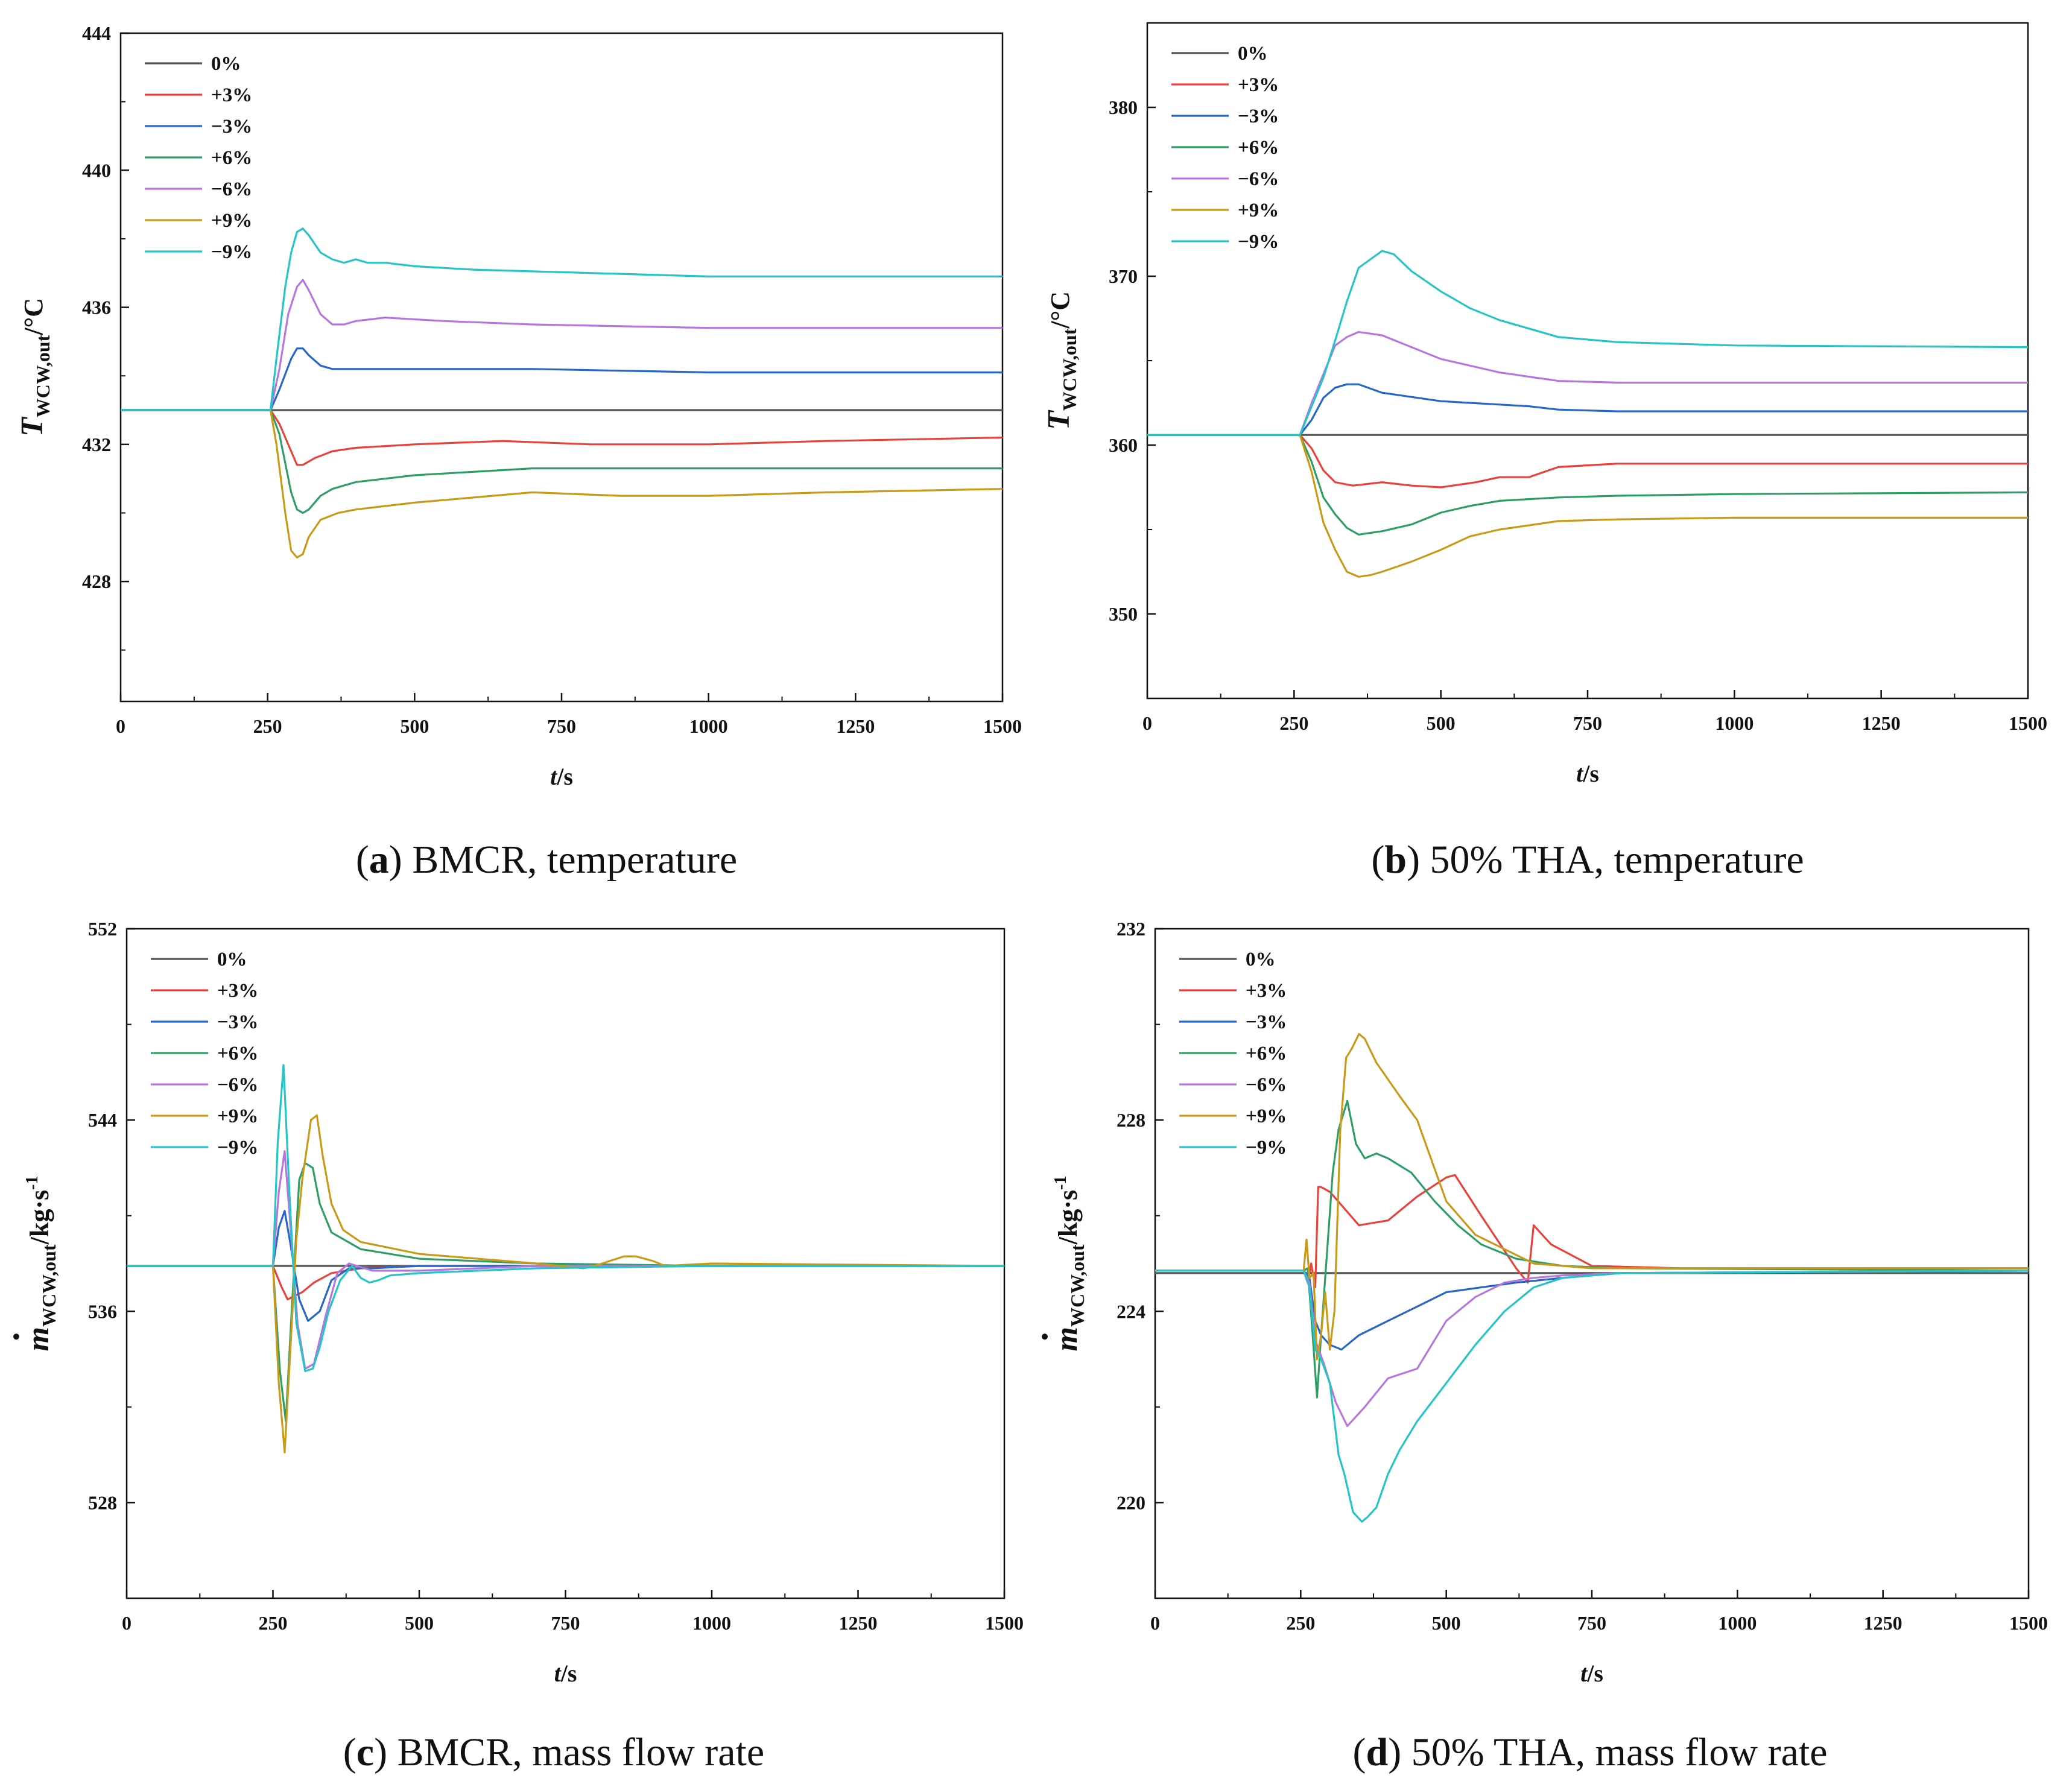  Describe the element at coordinates (97, 308) in the screenshot. I see `y-tick-label: 436` at that location.